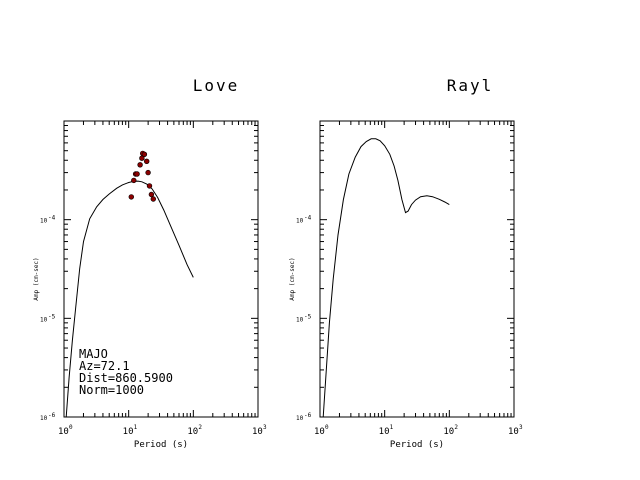  I want to click on rayl-ylabel: Amp (cm-sec), so click(292, 278).